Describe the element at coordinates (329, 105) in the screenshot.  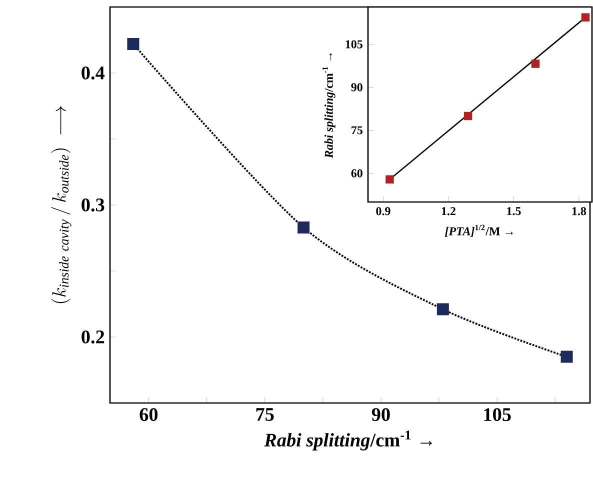
I see `y-axis-title: Rabi splitting/cm$^{-1}$ →` at that location.